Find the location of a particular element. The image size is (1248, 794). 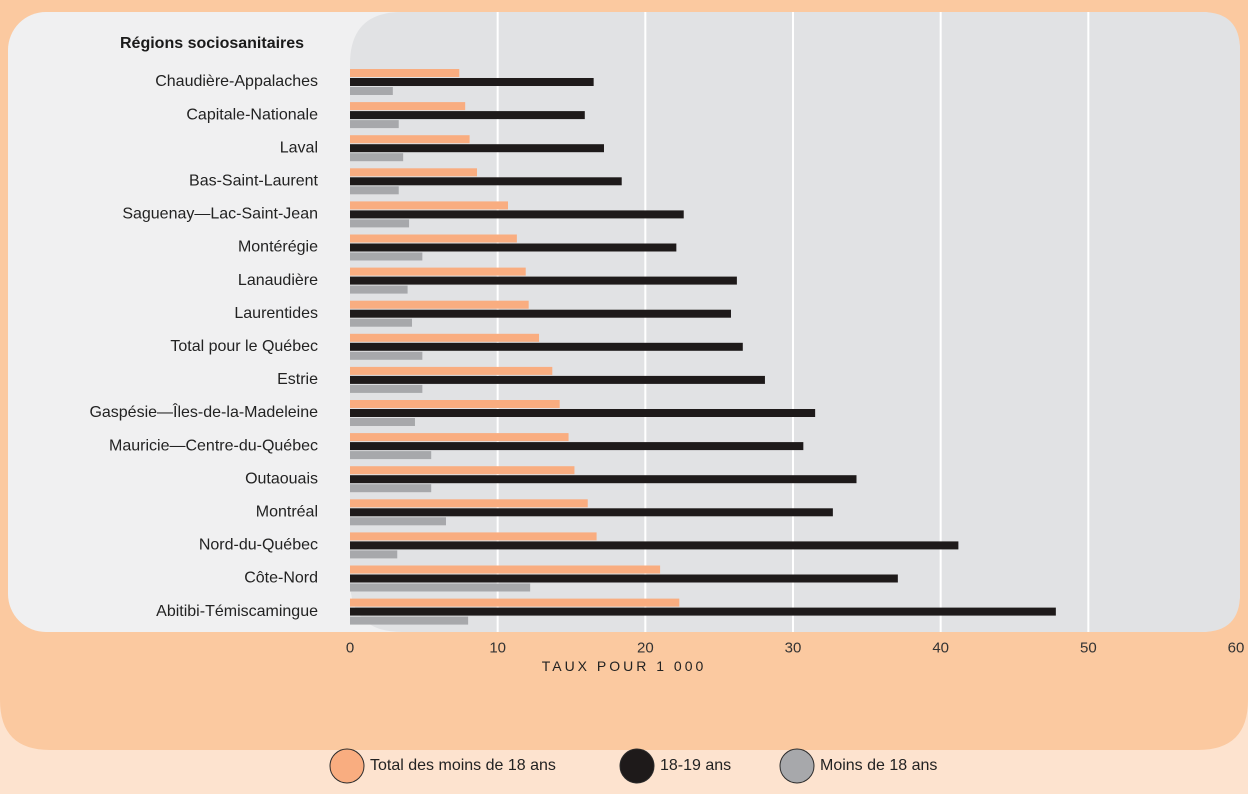

legend-label: 18-19 ans is located at coordinates (695, 765).